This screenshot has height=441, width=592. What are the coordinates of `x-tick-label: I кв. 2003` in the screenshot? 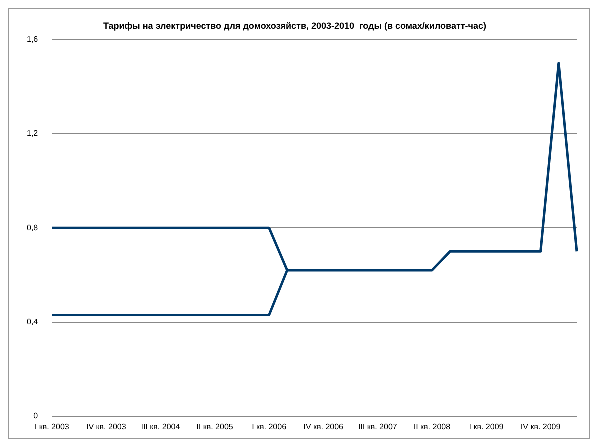 It's located at (52, 427).